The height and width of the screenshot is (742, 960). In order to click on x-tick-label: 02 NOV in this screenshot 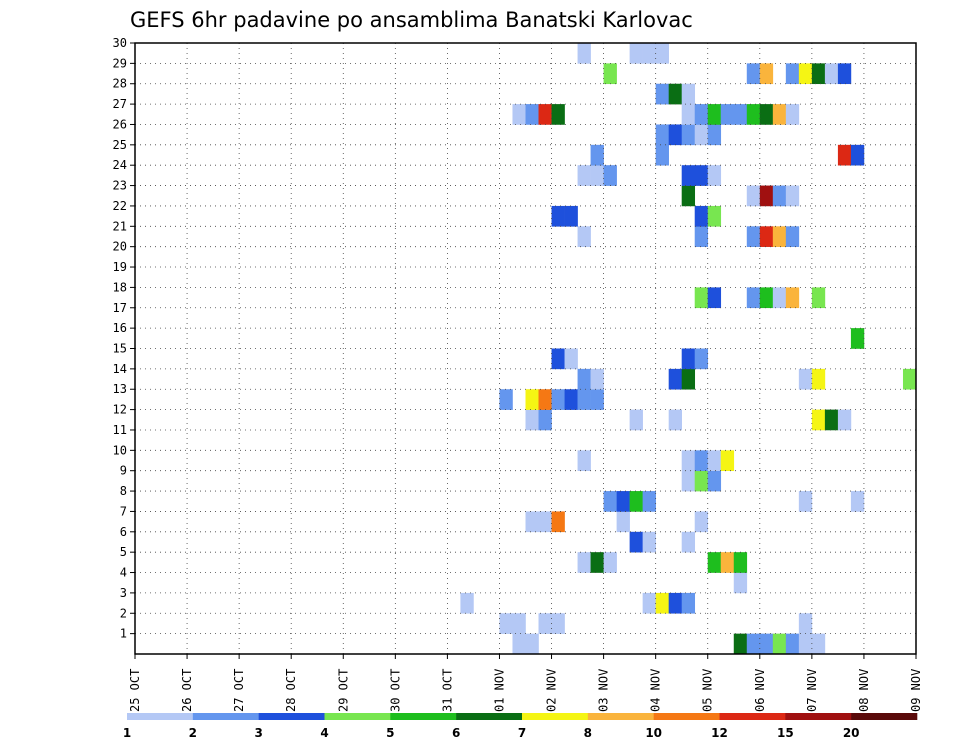, I will do `click(552, 690)`.